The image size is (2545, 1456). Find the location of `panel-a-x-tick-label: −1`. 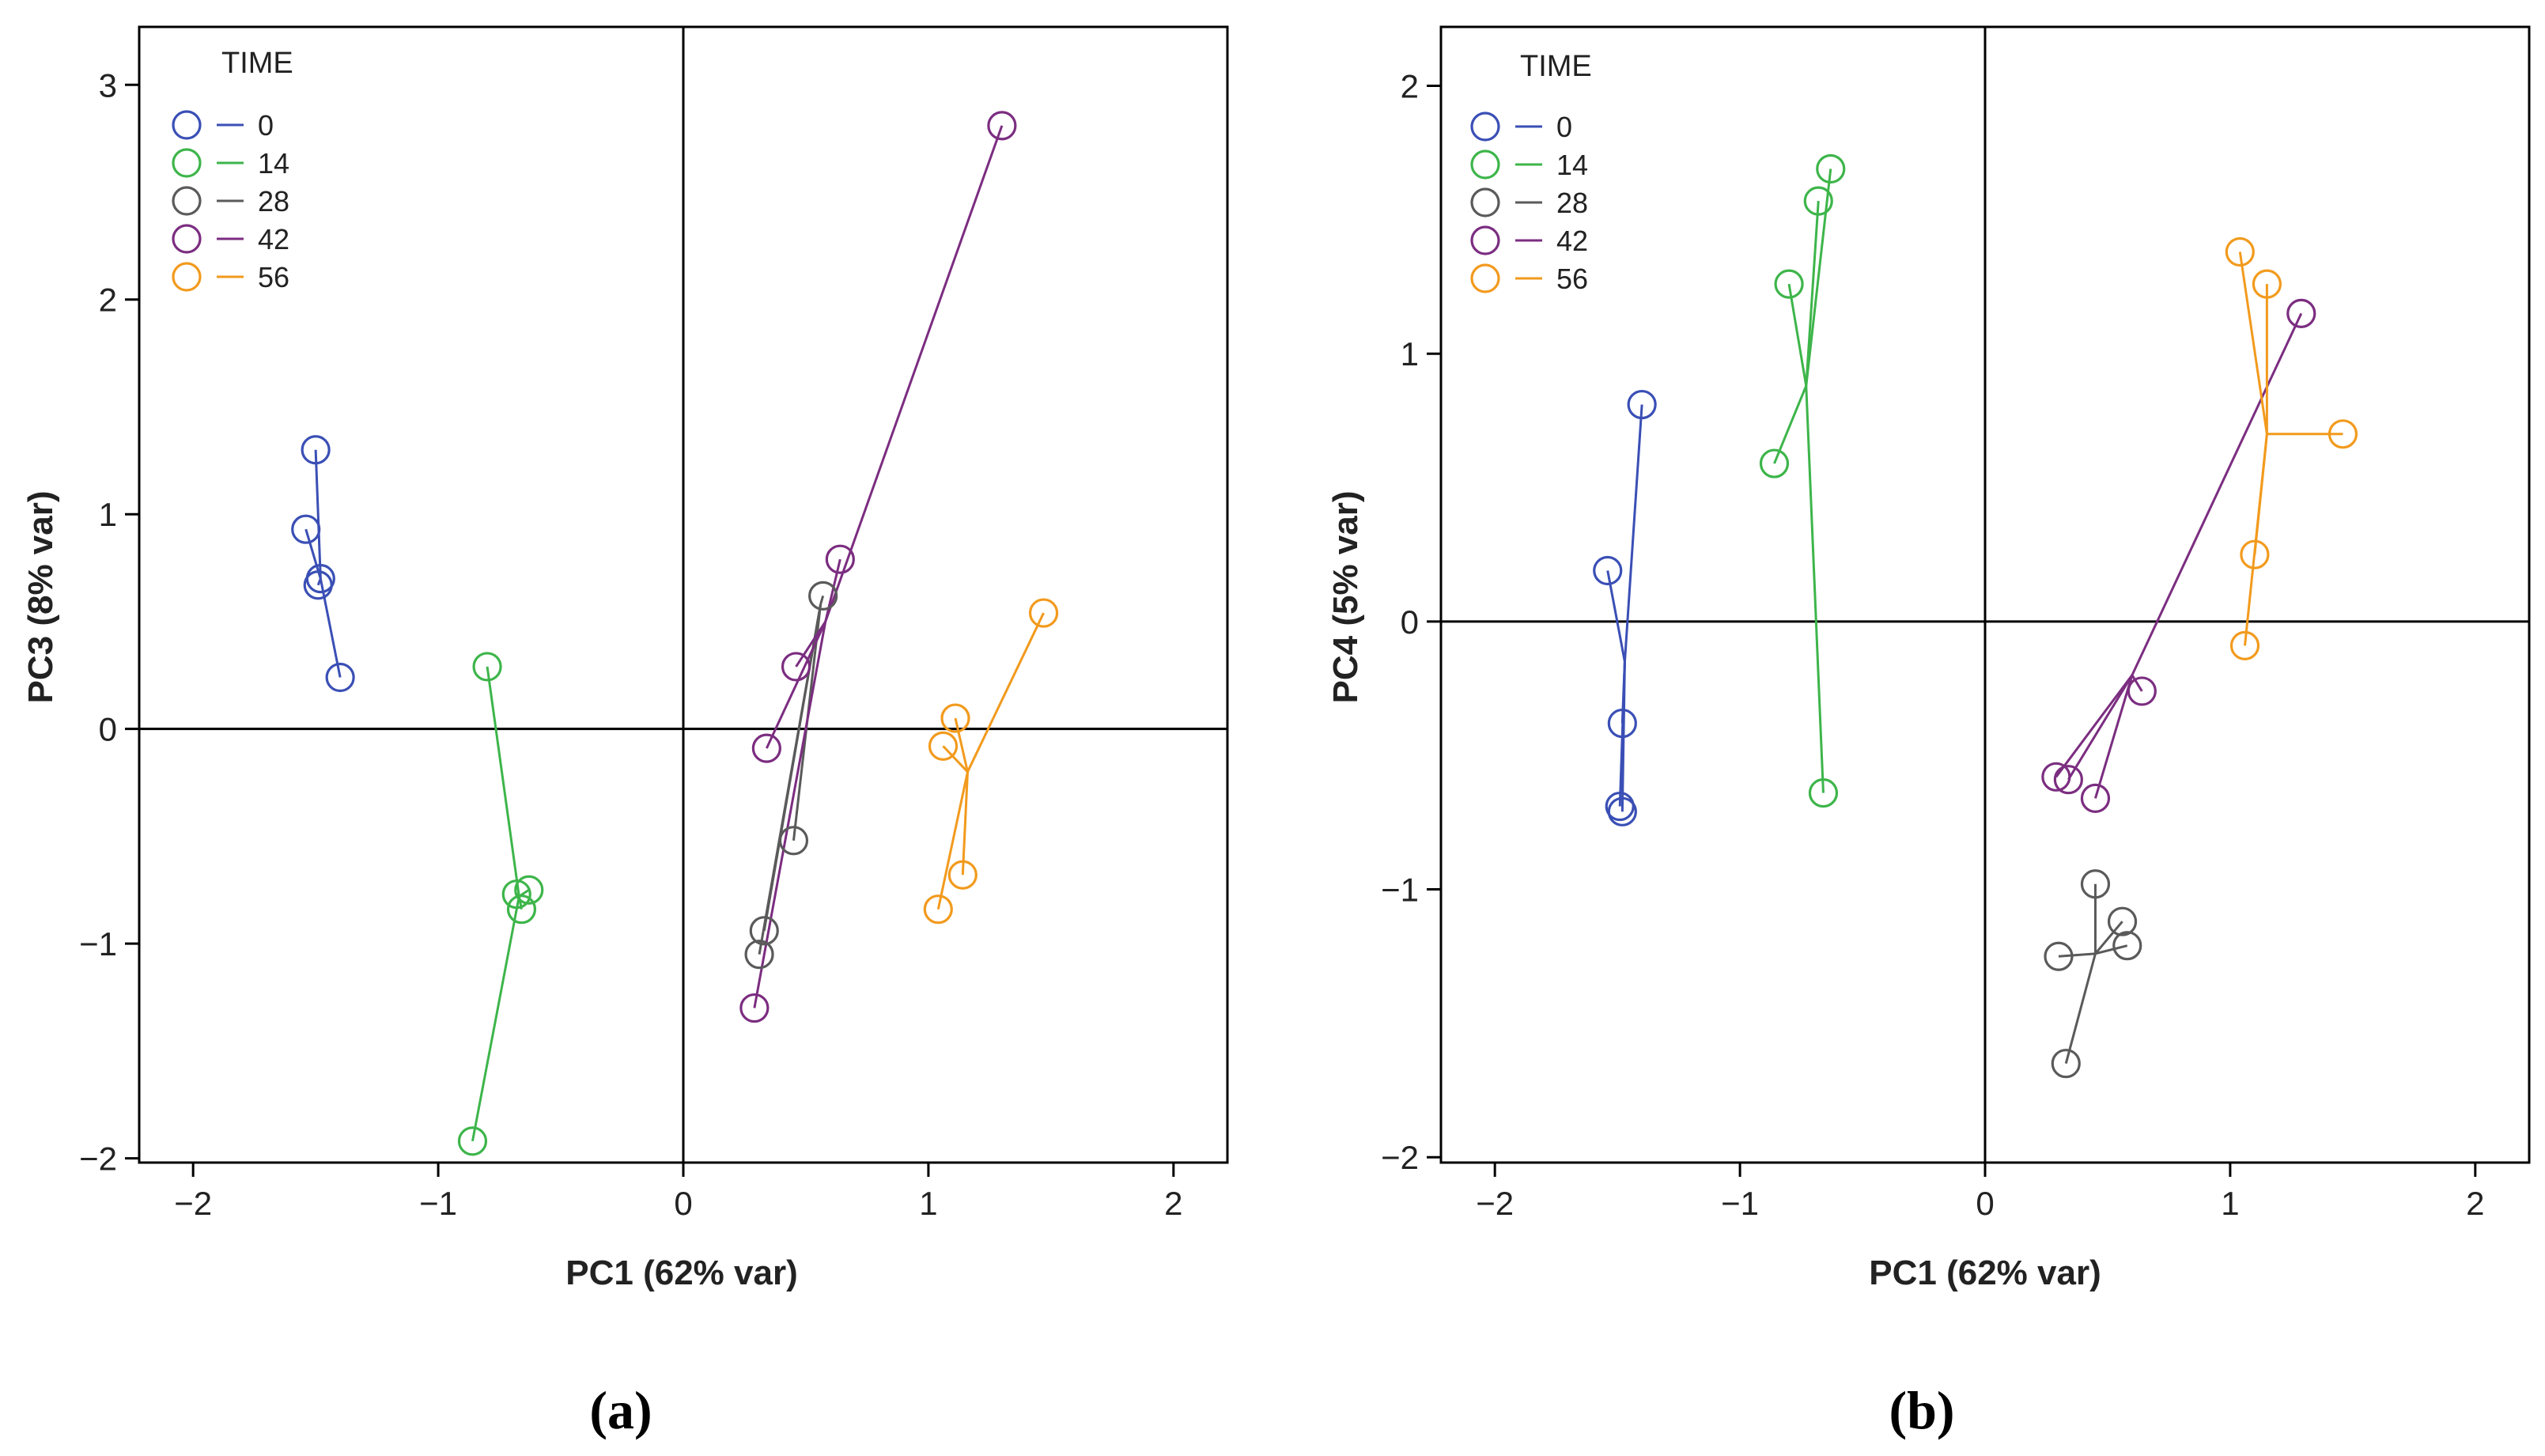

panel-a-x-tick-label: −1 is located at coordinates (438, 1203).